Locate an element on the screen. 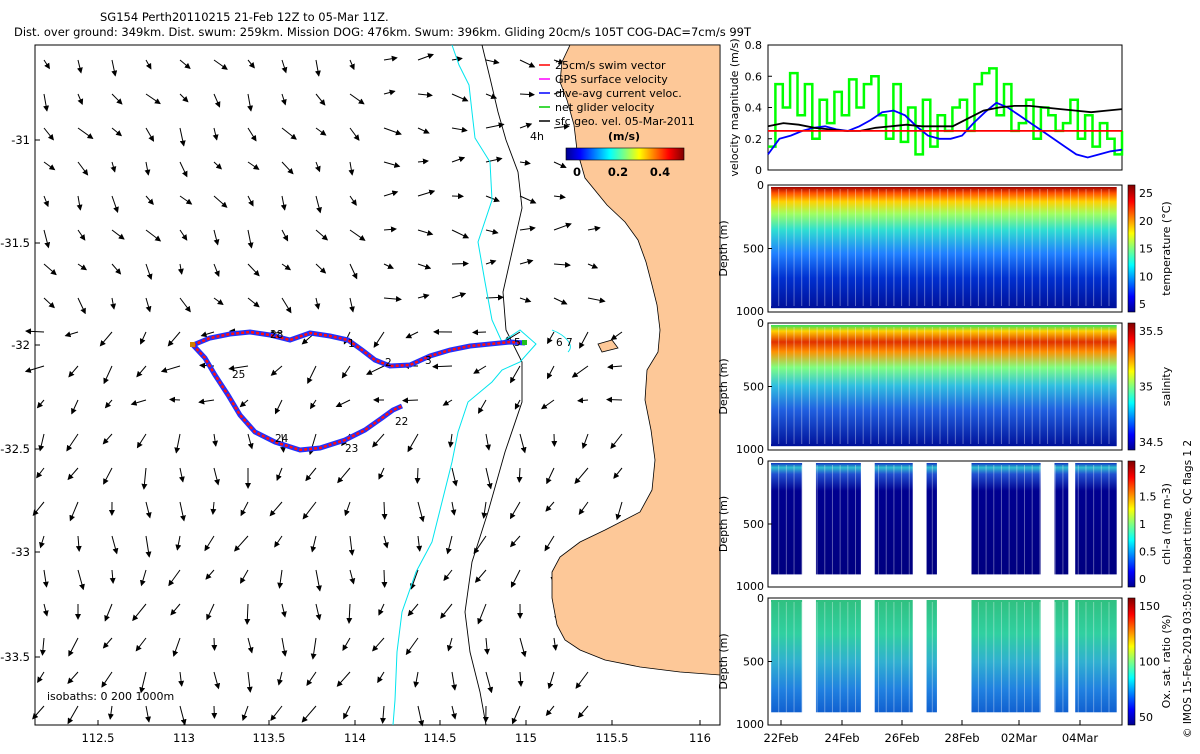 The height and width of the screenshot is (754, 1200). colorbar-title: (m/s) is located at coordinates (624, 136).